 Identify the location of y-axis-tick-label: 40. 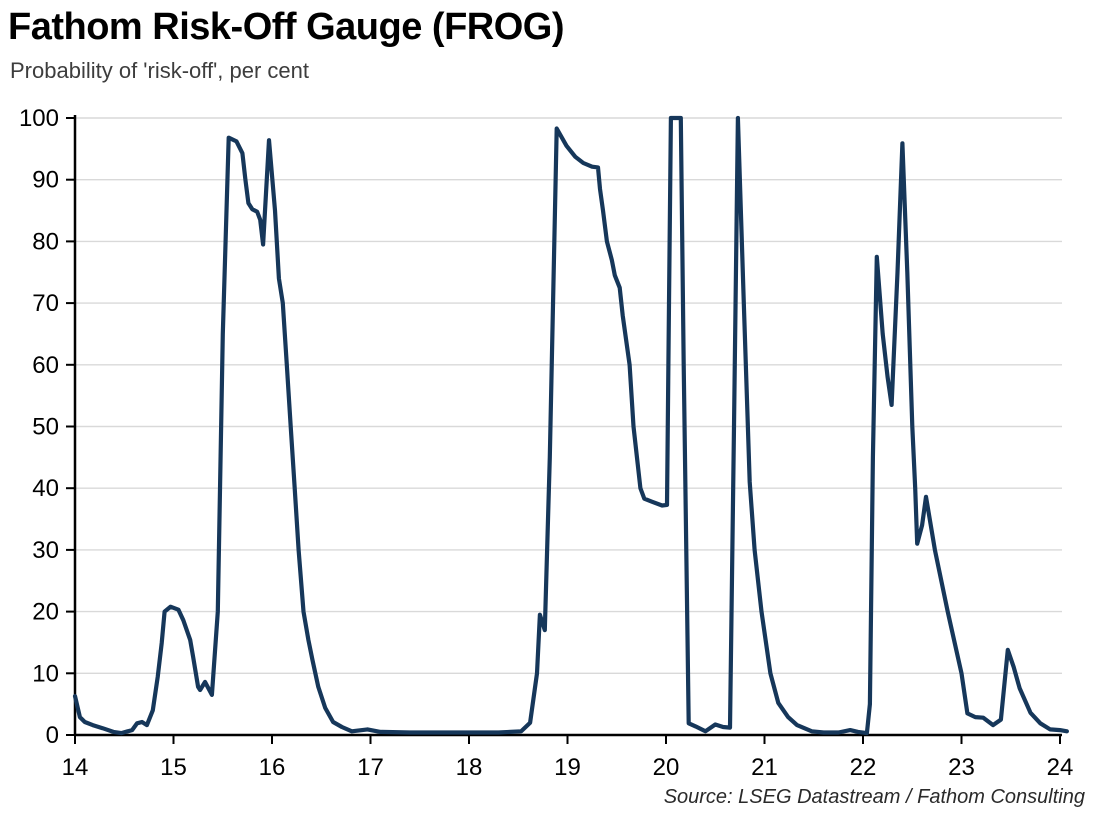
(45, 488).